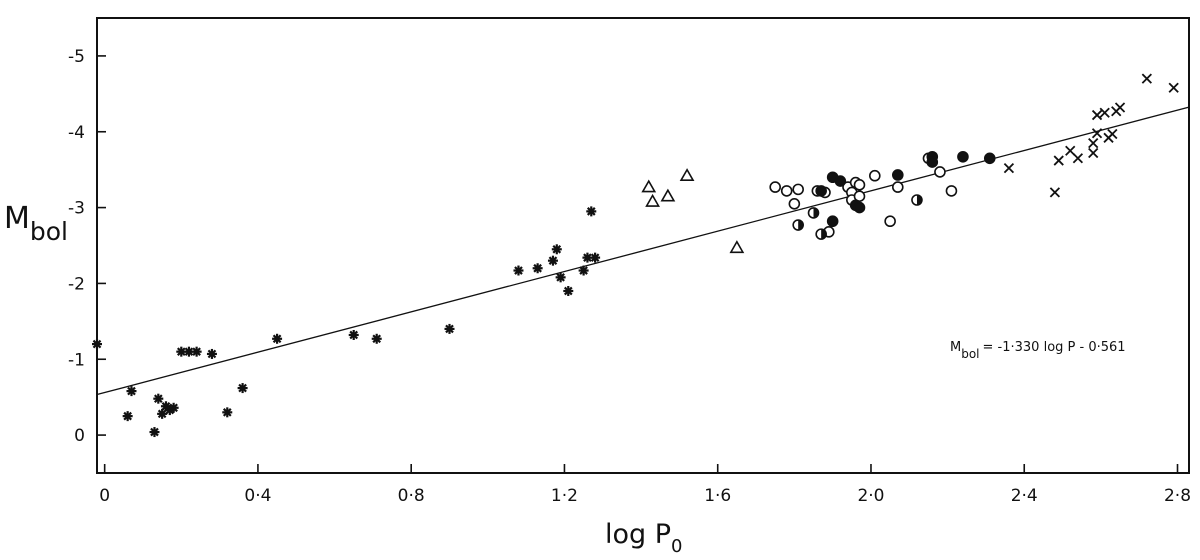 The image size is (1200, 560). What do you see at coordinates (257, 496) in the screenshot?
I see `x-tick-label: 0·4` at bounding box center [257, 496].